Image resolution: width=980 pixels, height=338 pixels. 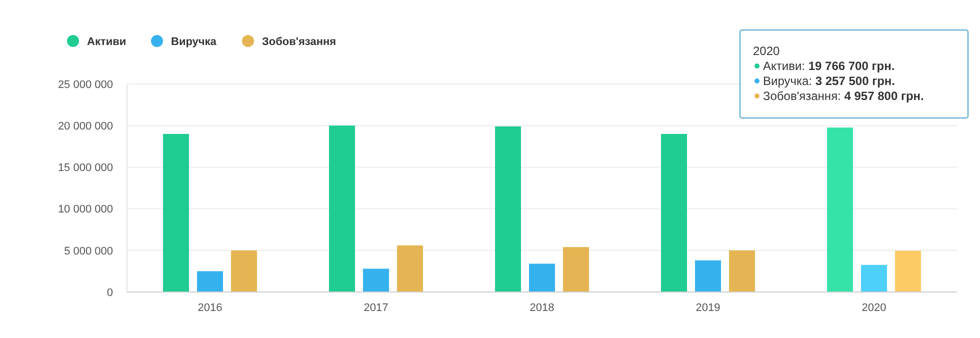 I want to click on y-tick-label: 5 000 000, so click(x=88, y=251).